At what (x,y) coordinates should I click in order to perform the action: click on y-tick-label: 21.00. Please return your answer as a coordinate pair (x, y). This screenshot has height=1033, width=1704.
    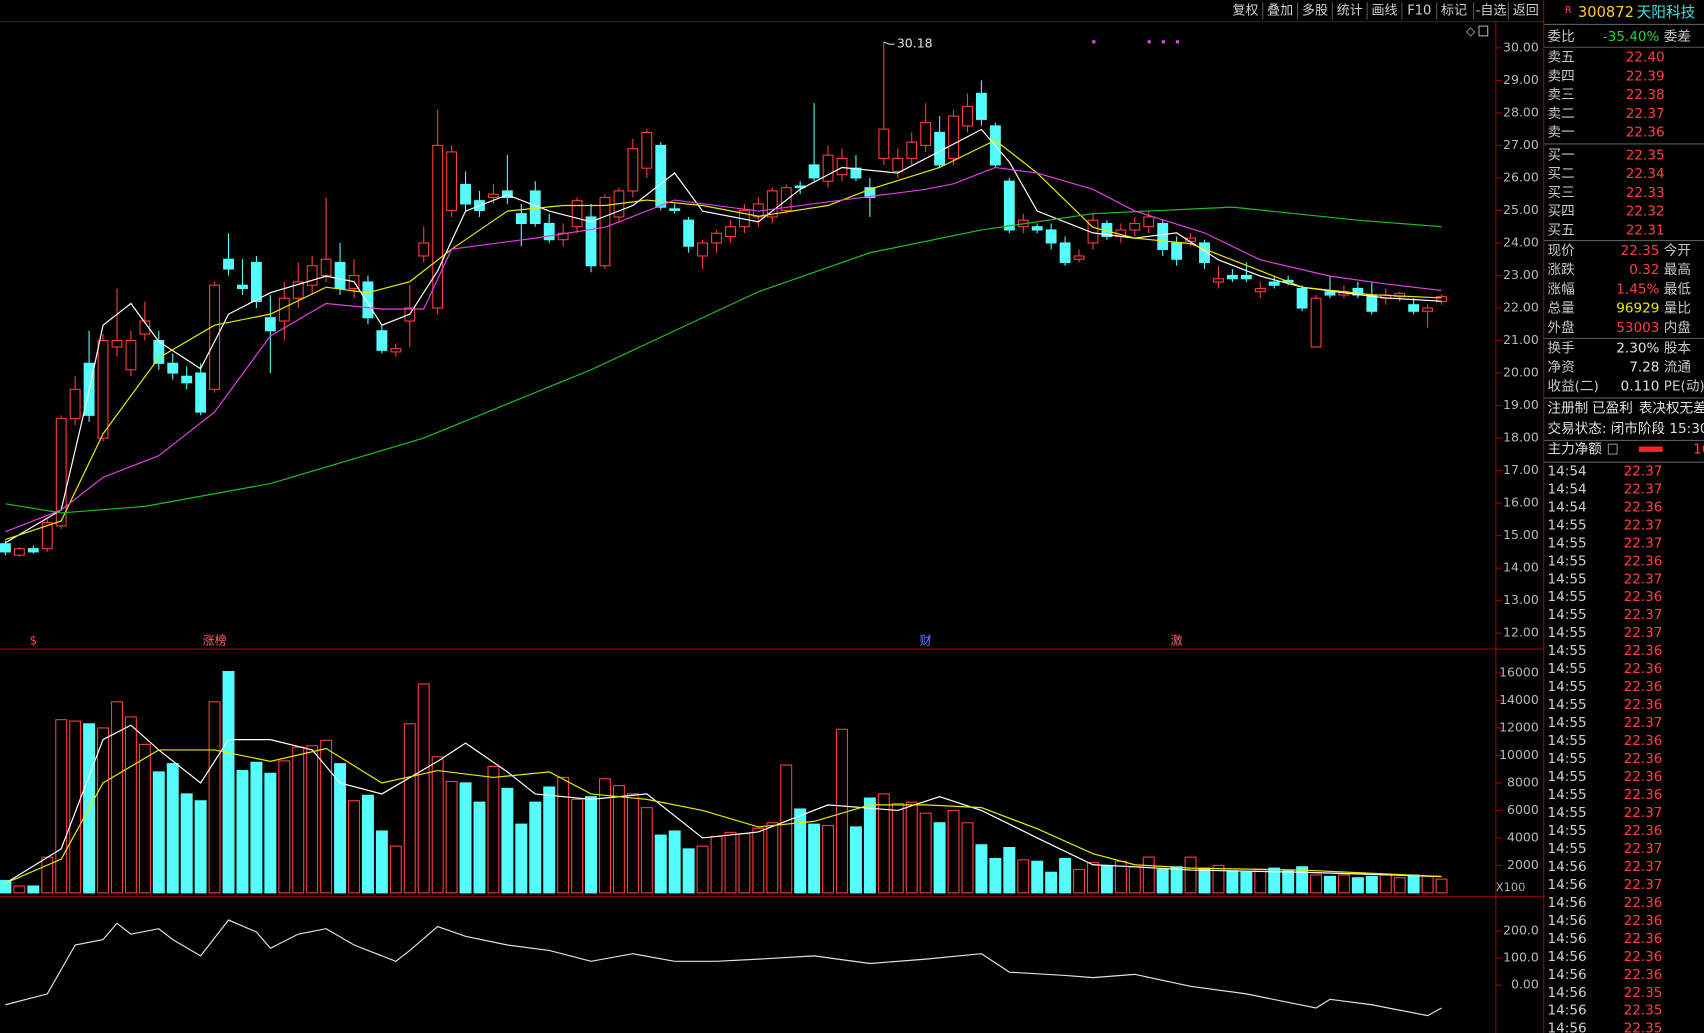
    Looking at the image, I should click on (1521, 339).